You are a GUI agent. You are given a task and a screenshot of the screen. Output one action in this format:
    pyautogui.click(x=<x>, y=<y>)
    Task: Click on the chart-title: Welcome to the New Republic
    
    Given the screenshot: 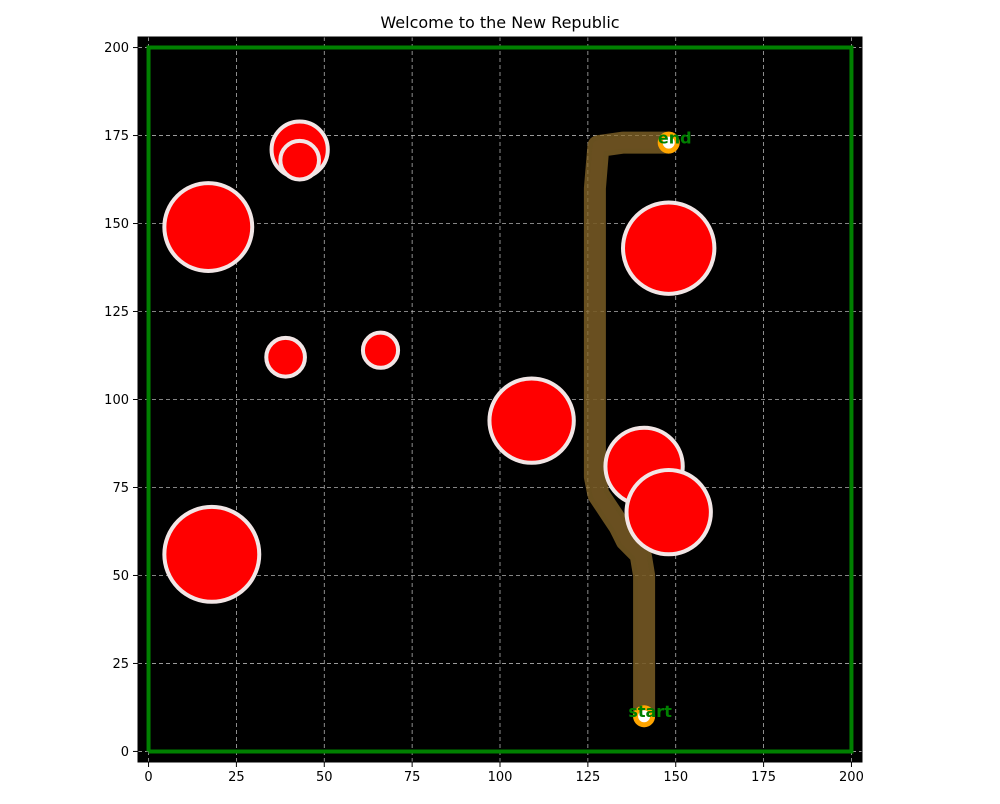 What is the action you would take?
    pyautogui.click(x=499, y=22)
    